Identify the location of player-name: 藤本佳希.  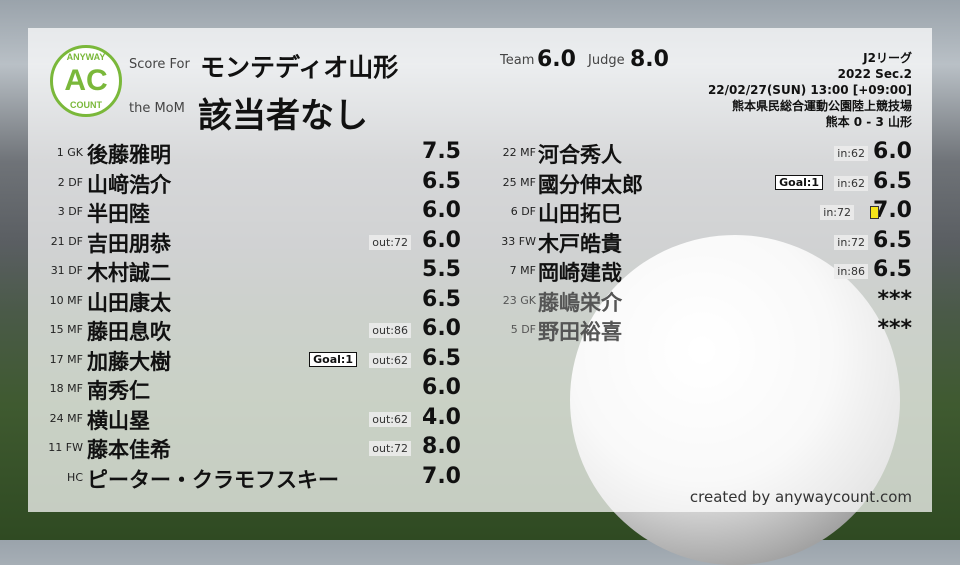
(129, 450).